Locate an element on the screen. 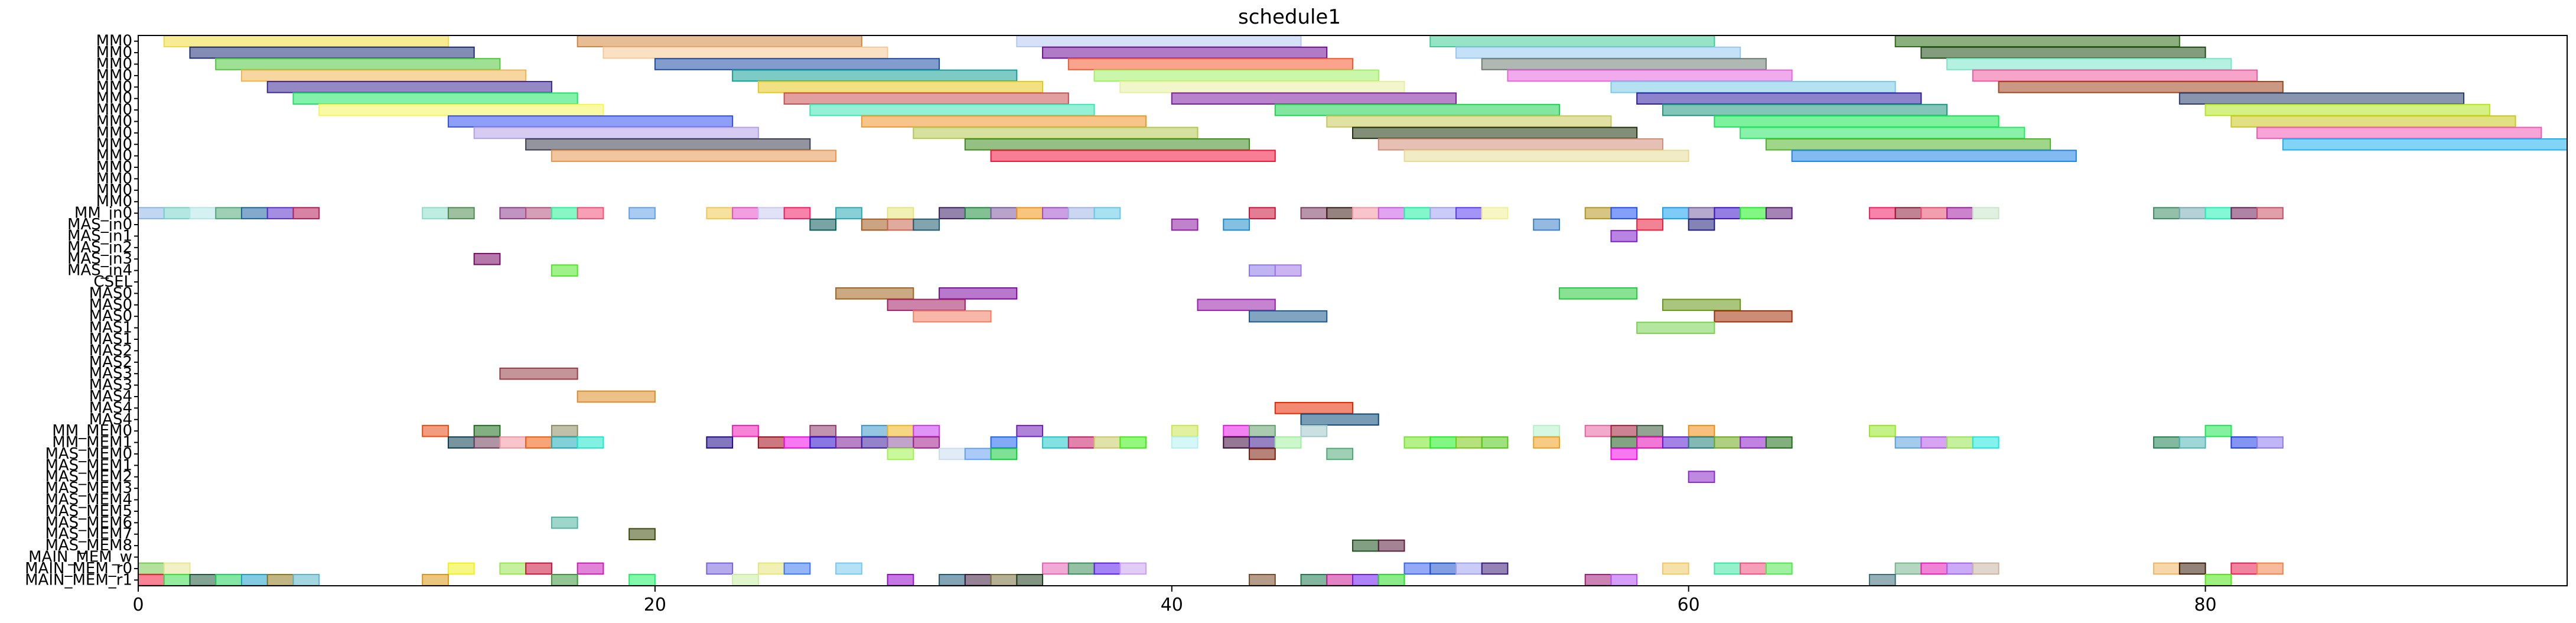 This screenshot has height=623, width=2576. row-label: MAS_MEM0 is located at coordinates (88, 454).